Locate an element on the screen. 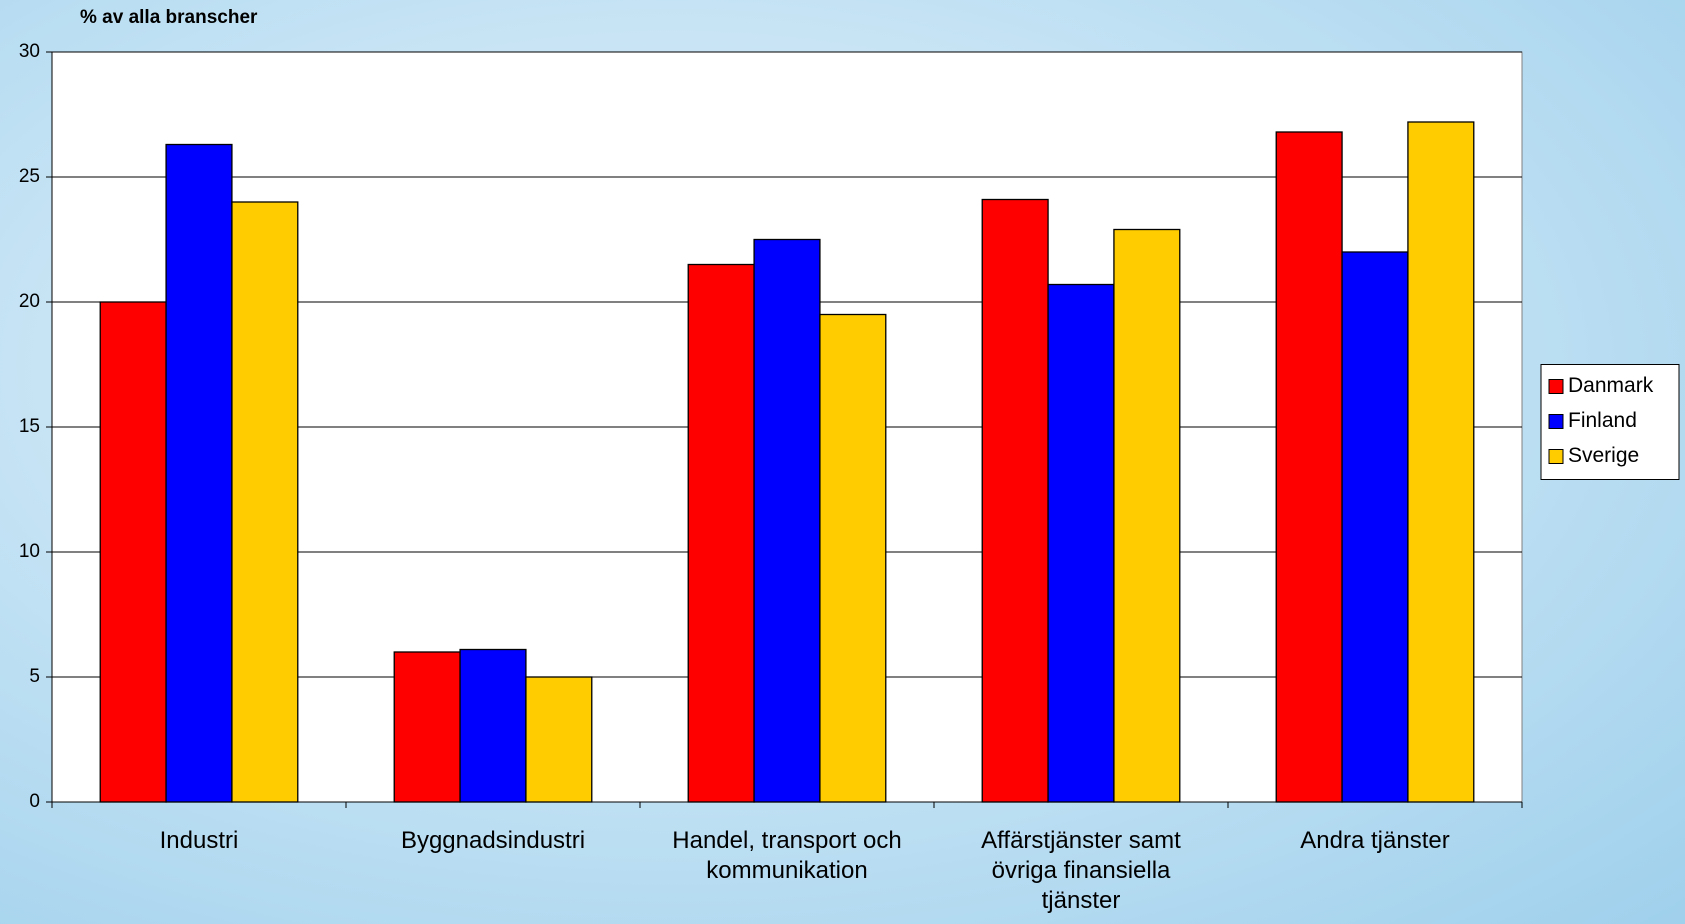 The height and width of the screenshot is (924, 1685). y-tick-label: 10 is located at coordinates (29, 551).